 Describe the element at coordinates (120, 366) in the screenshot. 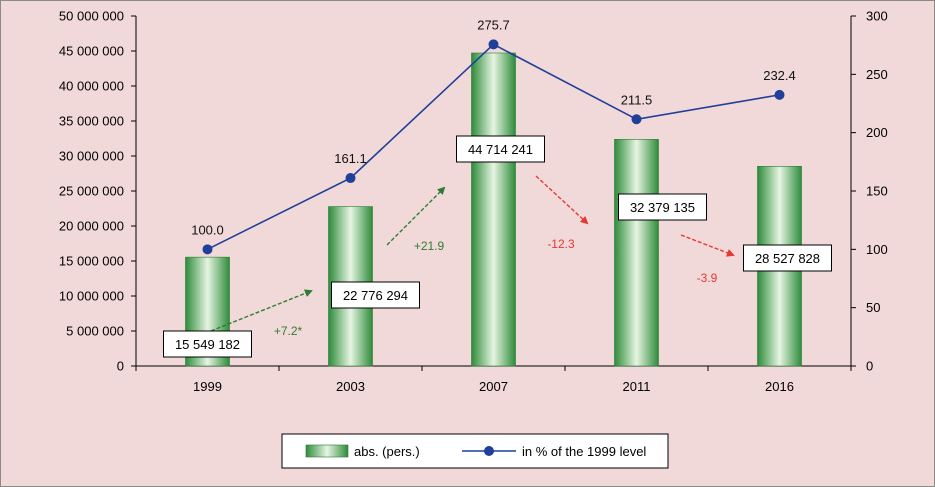

I see `left-tick-label: 0` at that location.